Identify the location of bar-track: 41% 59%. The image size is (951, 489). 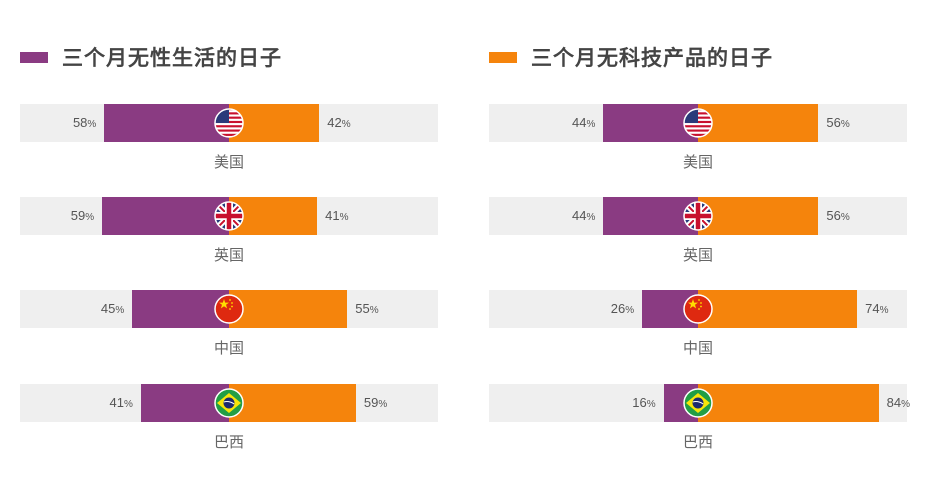
(229, 403).